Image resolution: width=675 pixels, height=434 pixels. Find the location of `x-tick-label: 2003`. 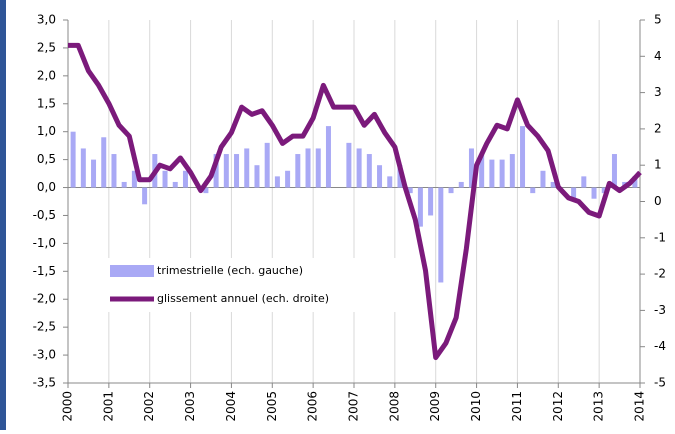

x-tick-label: 2003 is located at coordinates (190, 406).